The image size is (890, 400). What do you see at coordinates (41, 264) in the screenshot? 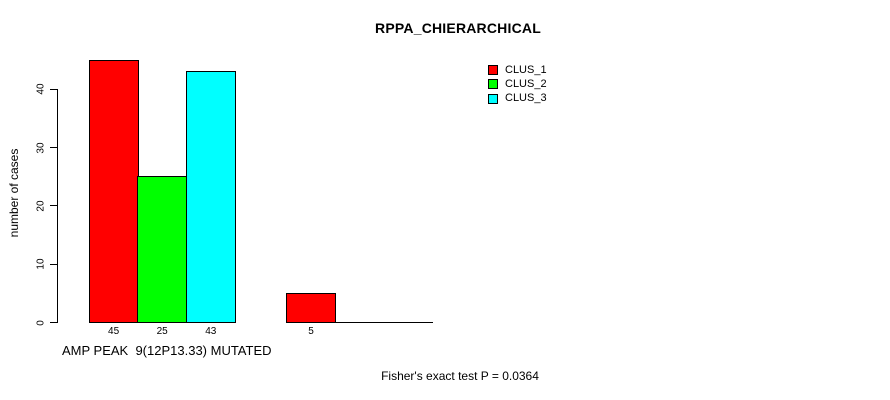
I see `y-tick-label: 10` at bounding box center [41, 264].